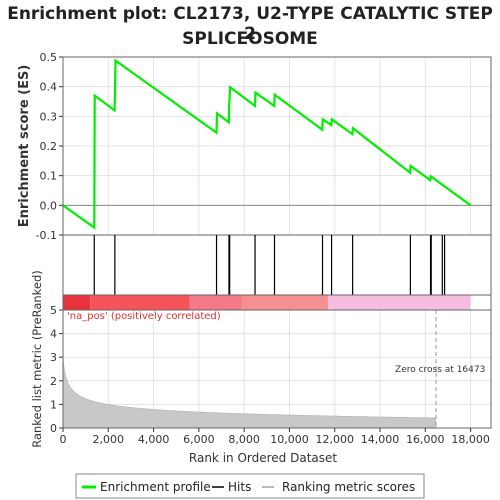  Describe the element at coordinates (53, 310) in the screenshot. I see `metric-ytick-label: 5` at that location.